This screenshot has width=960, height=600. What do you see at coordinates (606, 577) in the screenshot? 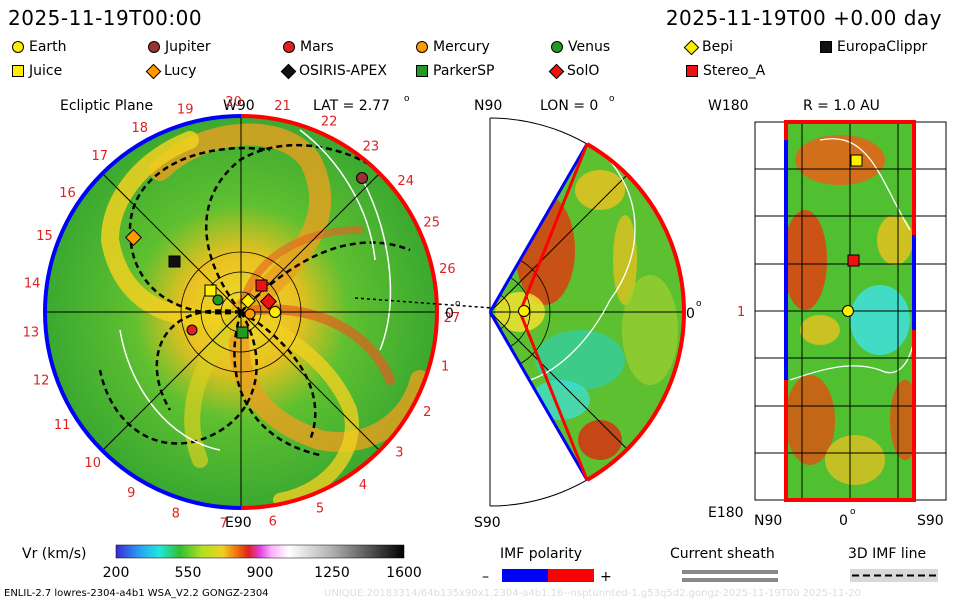
I see `imf-plus: +` at bounding box center [606, 577].